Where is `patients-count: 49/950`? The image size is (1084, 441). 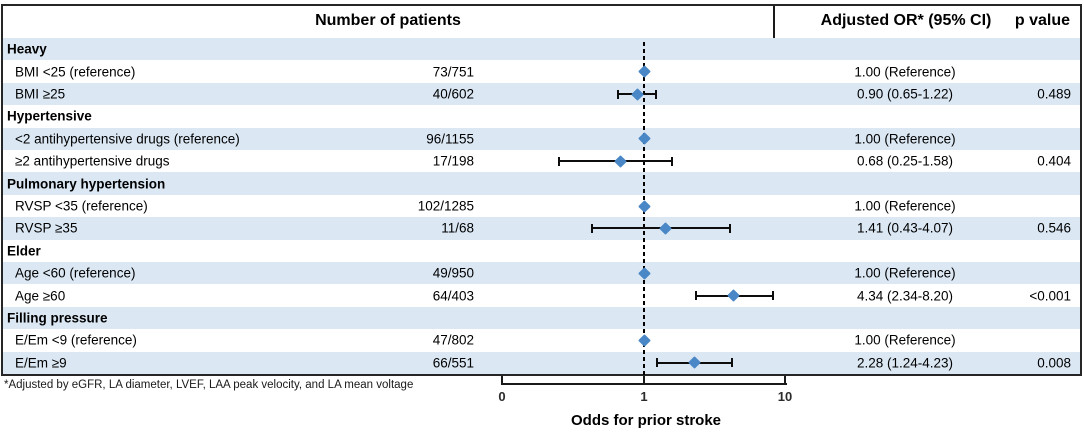
patients-count: 49/950 is located at coordinates (453, 273).